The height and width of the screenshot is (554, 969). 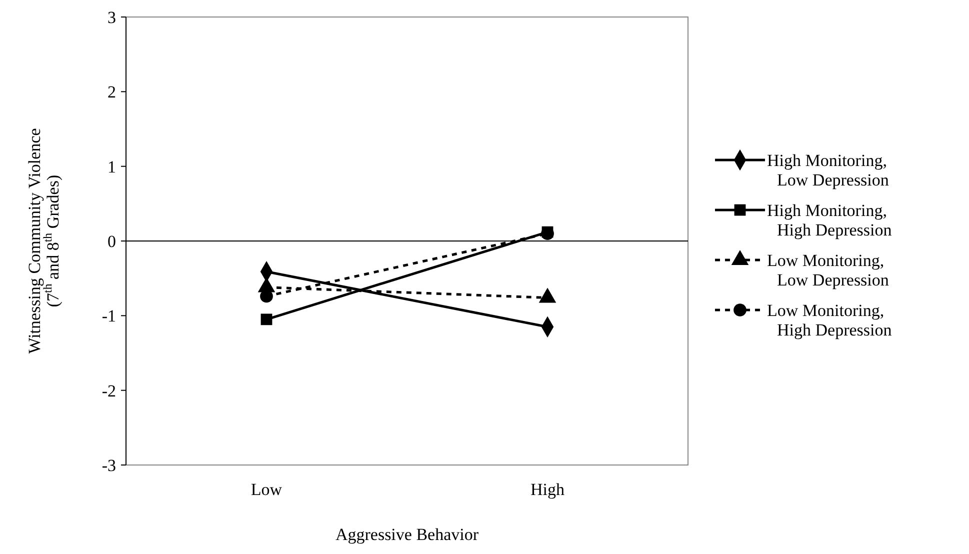 What do you see at coordinates (109, 390) in the screenshot?
I see `y-tick-label: -2` at bounding box center [109, 390].